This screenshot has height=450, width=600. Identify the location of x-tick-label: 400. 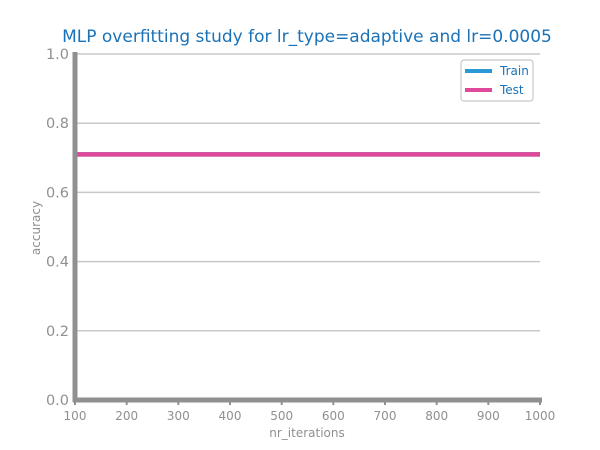
(230, 416).